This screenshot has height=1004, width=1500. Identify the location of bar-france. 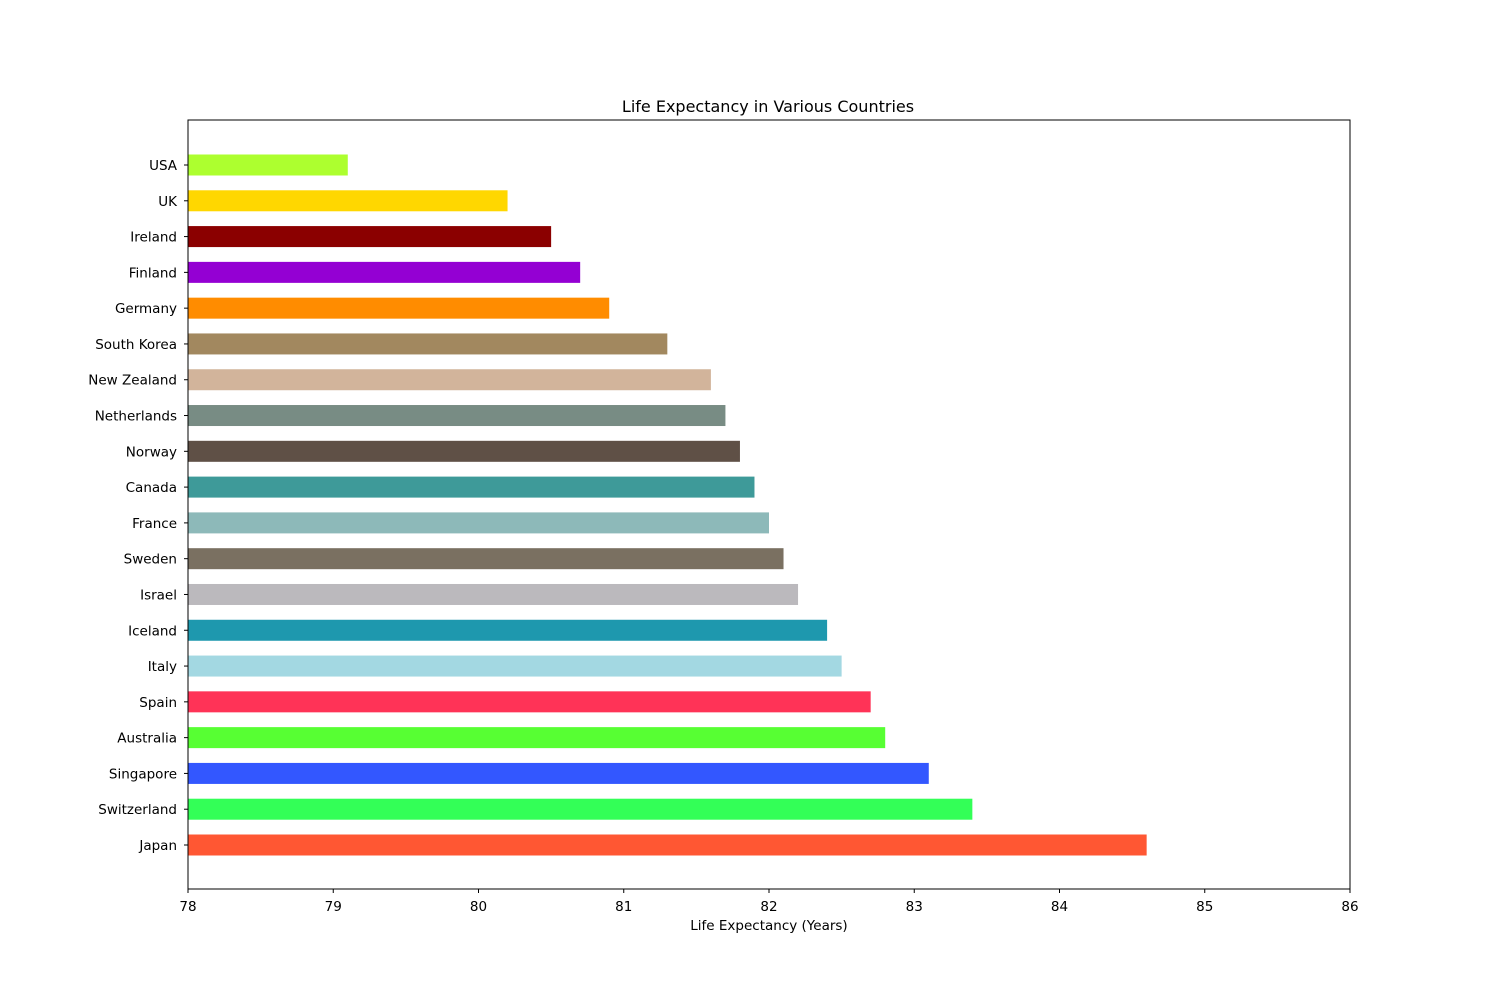
(478, 523).